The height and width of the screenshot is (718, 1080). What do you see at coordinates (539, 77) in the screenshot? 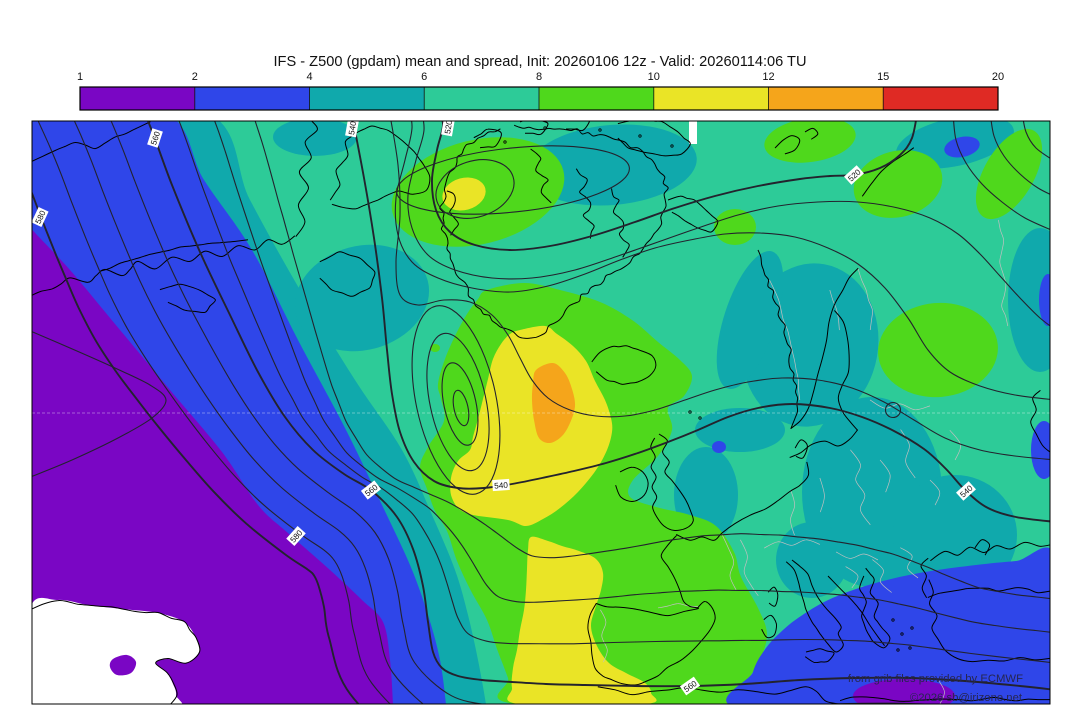
I see `svg-text: 8` at bounding box center [539, 77].